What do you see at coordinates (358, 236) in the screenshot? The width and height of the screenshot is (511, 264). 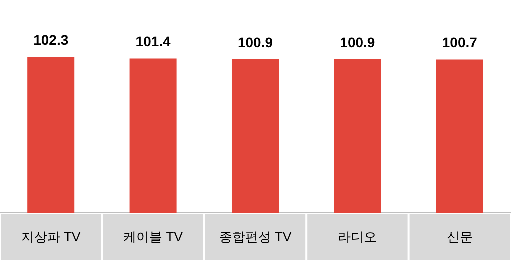 I see `x-tick-label: 라디오` at bounding box center [358, 236].